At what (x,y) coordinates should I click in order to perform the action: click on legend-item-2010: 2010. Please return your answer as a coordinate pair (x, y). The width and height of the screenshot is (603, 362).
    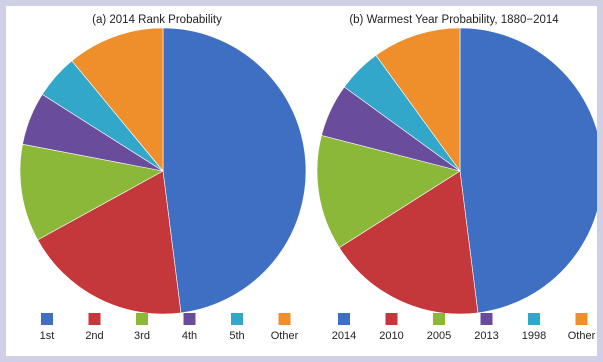
    Looking at the image, I should click on (391, 327).